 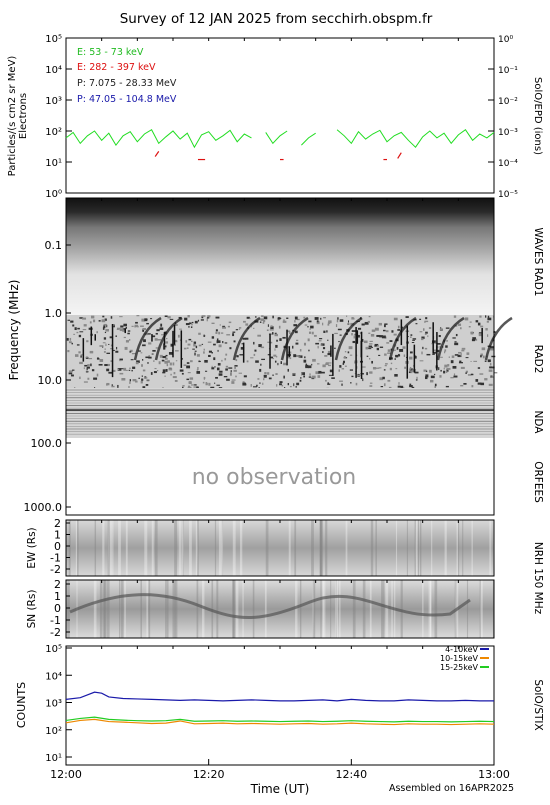 What do you see at coordinates (32, 547) in the screenshot?
I see `nrh-ew-axis-label: EW (Rs)` at bounding box center [32, 547].